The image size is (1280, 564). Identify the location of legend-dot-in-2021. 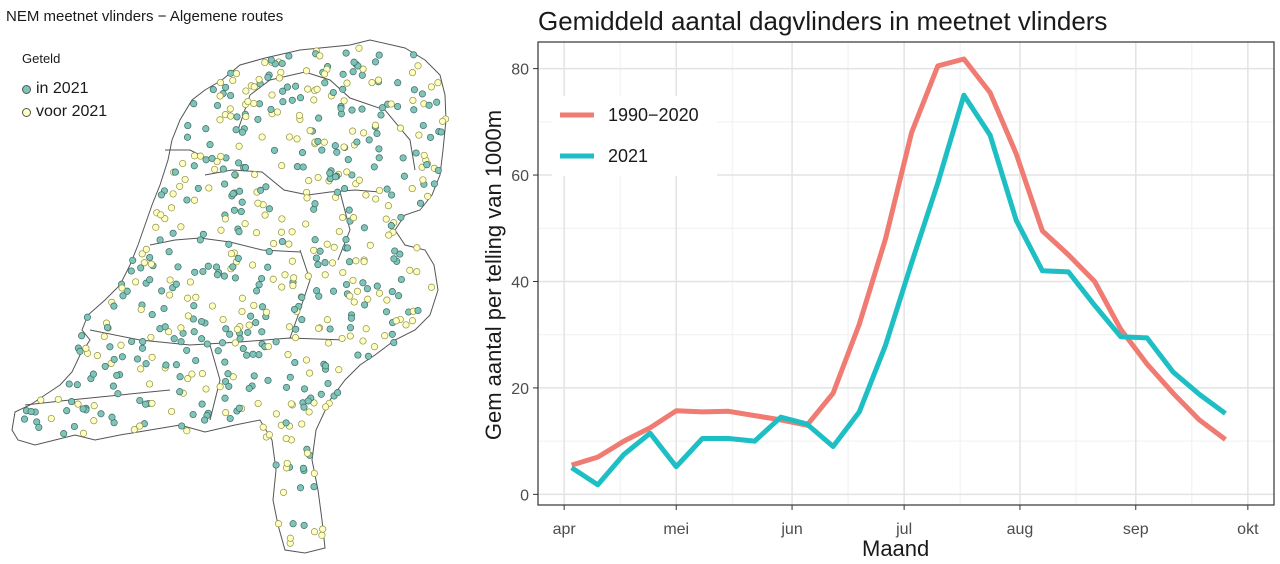
(26, 89).